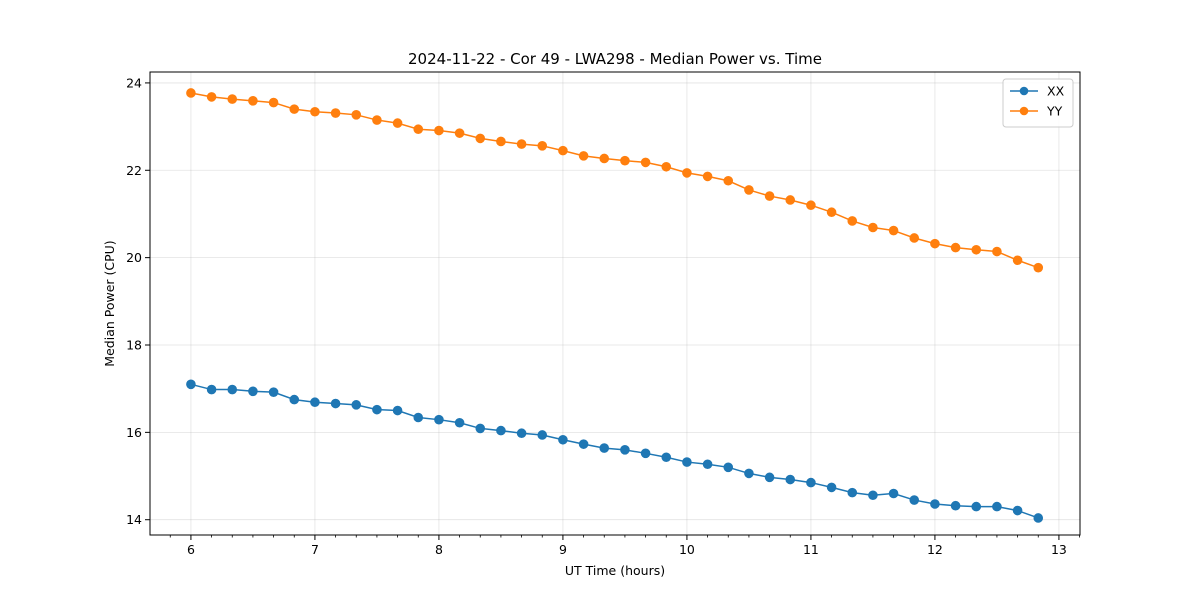 This screenshot has height=600, width=1200. Describe the element at coordinates (134, 519) in the screenshot. I see `y-tick-label: 14` at that location.